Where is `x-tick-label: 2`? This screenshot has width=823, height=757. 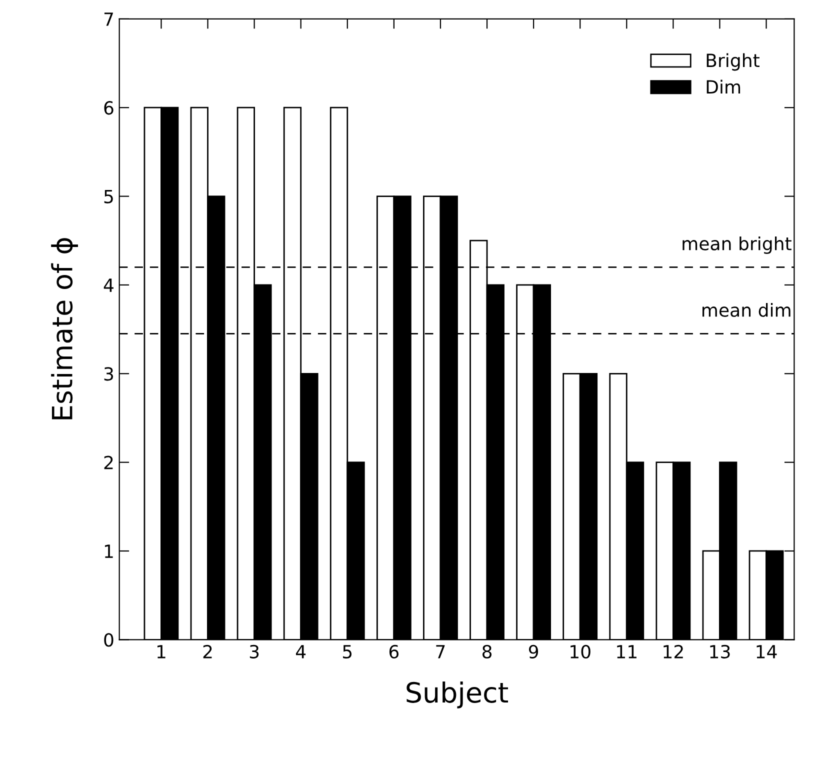 x-tick-label: 2 is located at coordinates (207, 651).